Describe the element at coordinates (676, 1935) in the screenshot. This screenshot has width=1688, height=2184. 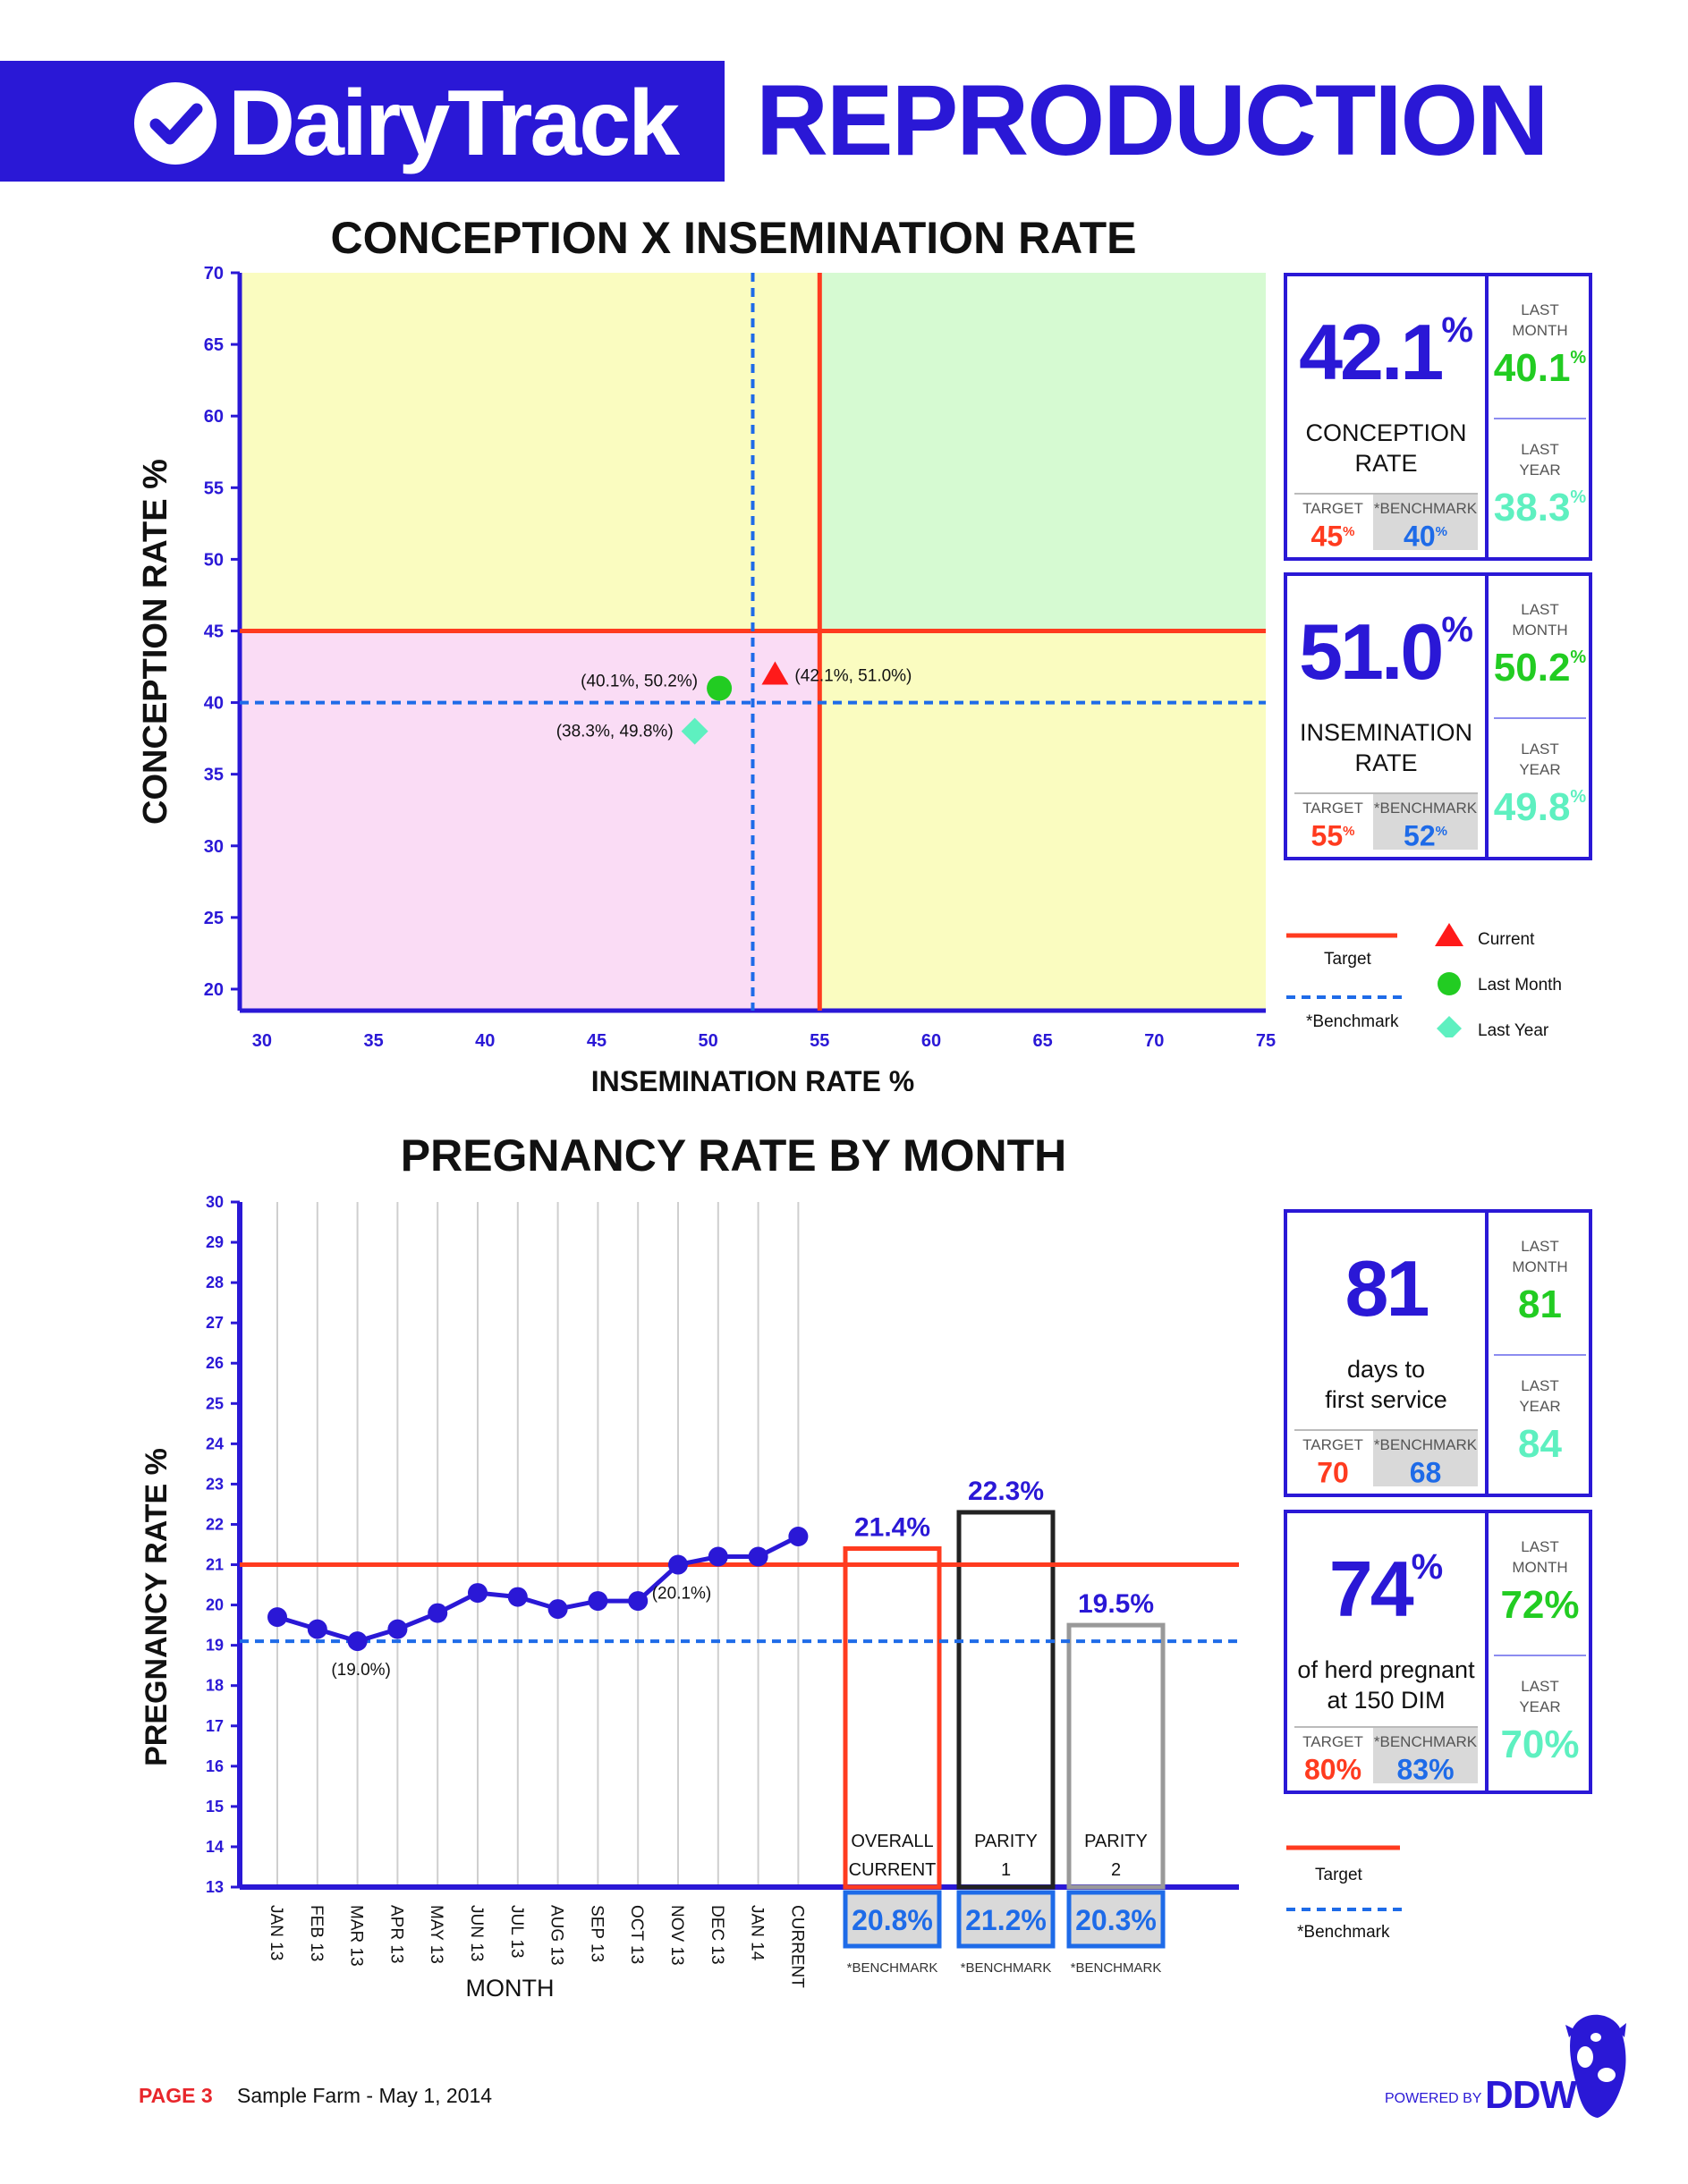
I see `month-label: NOV 13` at that location.